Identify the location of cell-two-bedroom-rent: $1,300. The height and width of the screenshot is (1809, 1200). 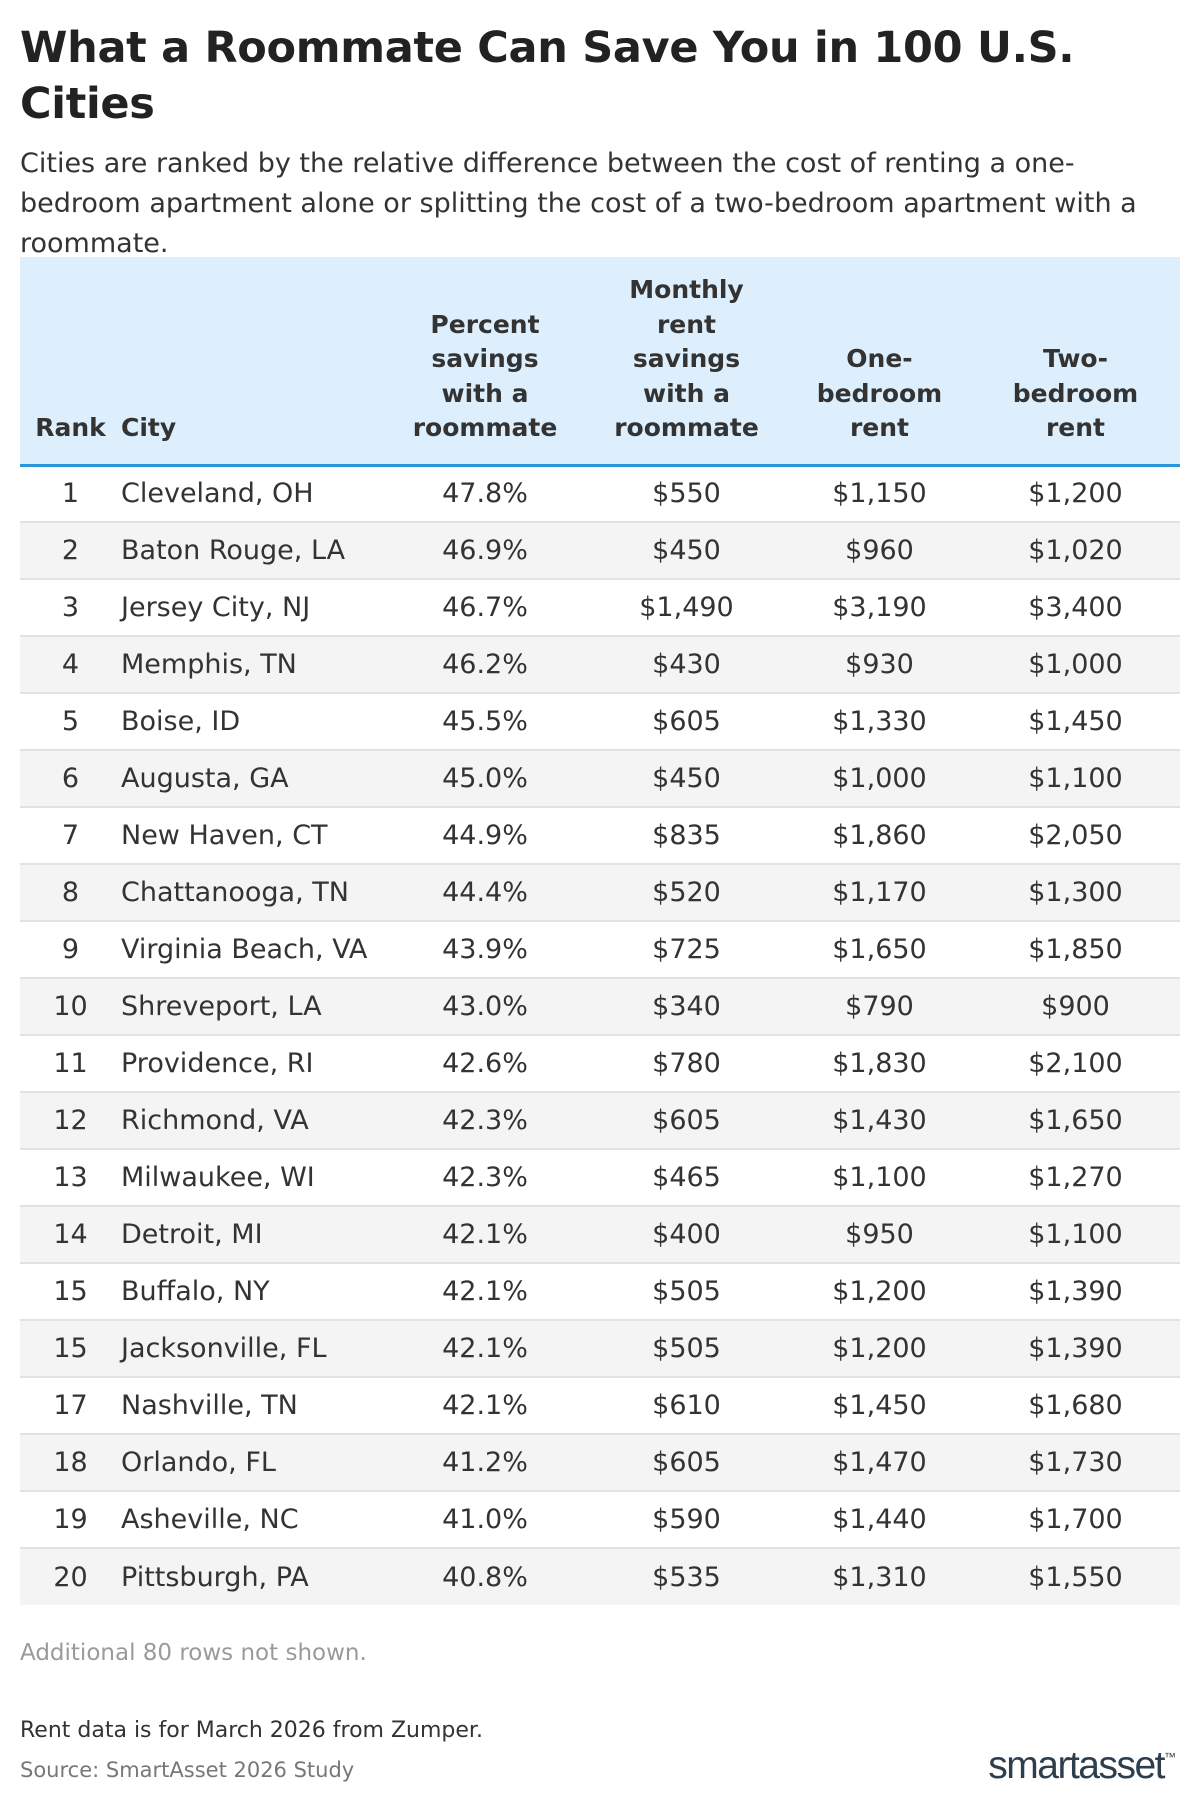
(1075, 893).